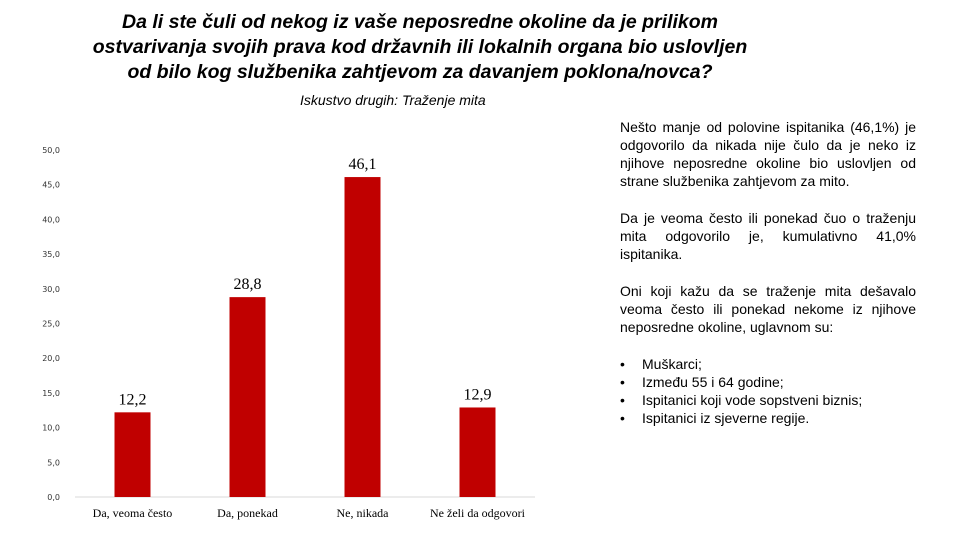  What do you see at coordinates (51, 428) in the screenshot?
I see `y-tick-label: 10,0` at bounding box center [51, 428].